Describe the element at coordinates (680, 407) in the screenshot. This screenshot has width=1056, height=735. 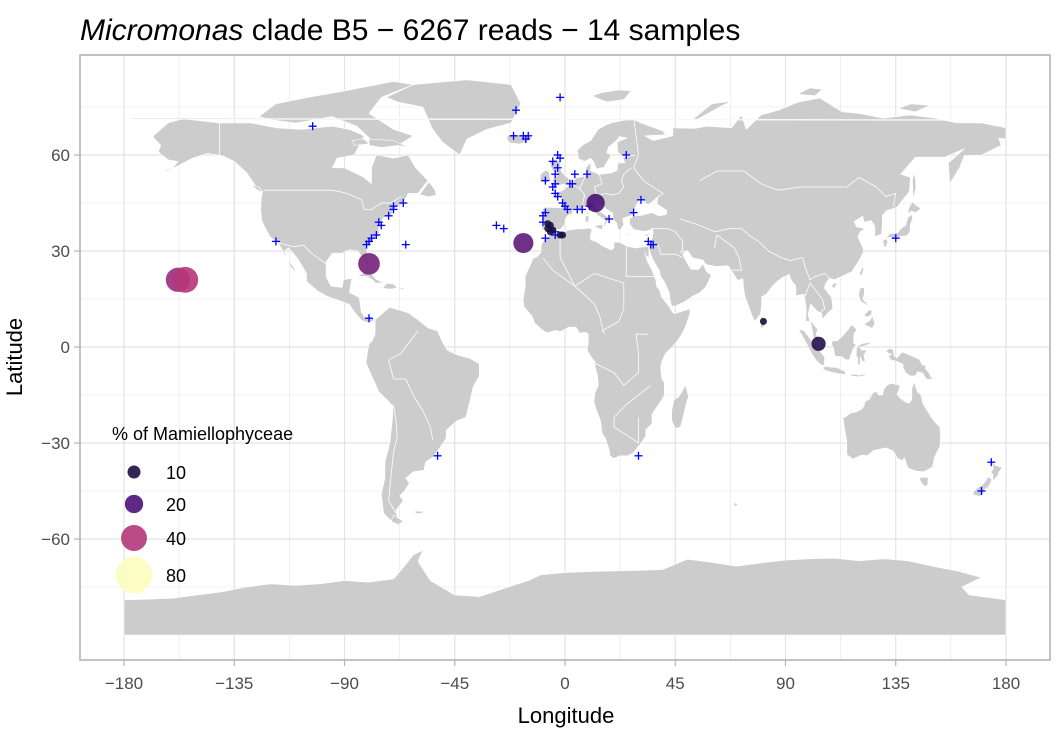
I see `land-madagascar` at that location.